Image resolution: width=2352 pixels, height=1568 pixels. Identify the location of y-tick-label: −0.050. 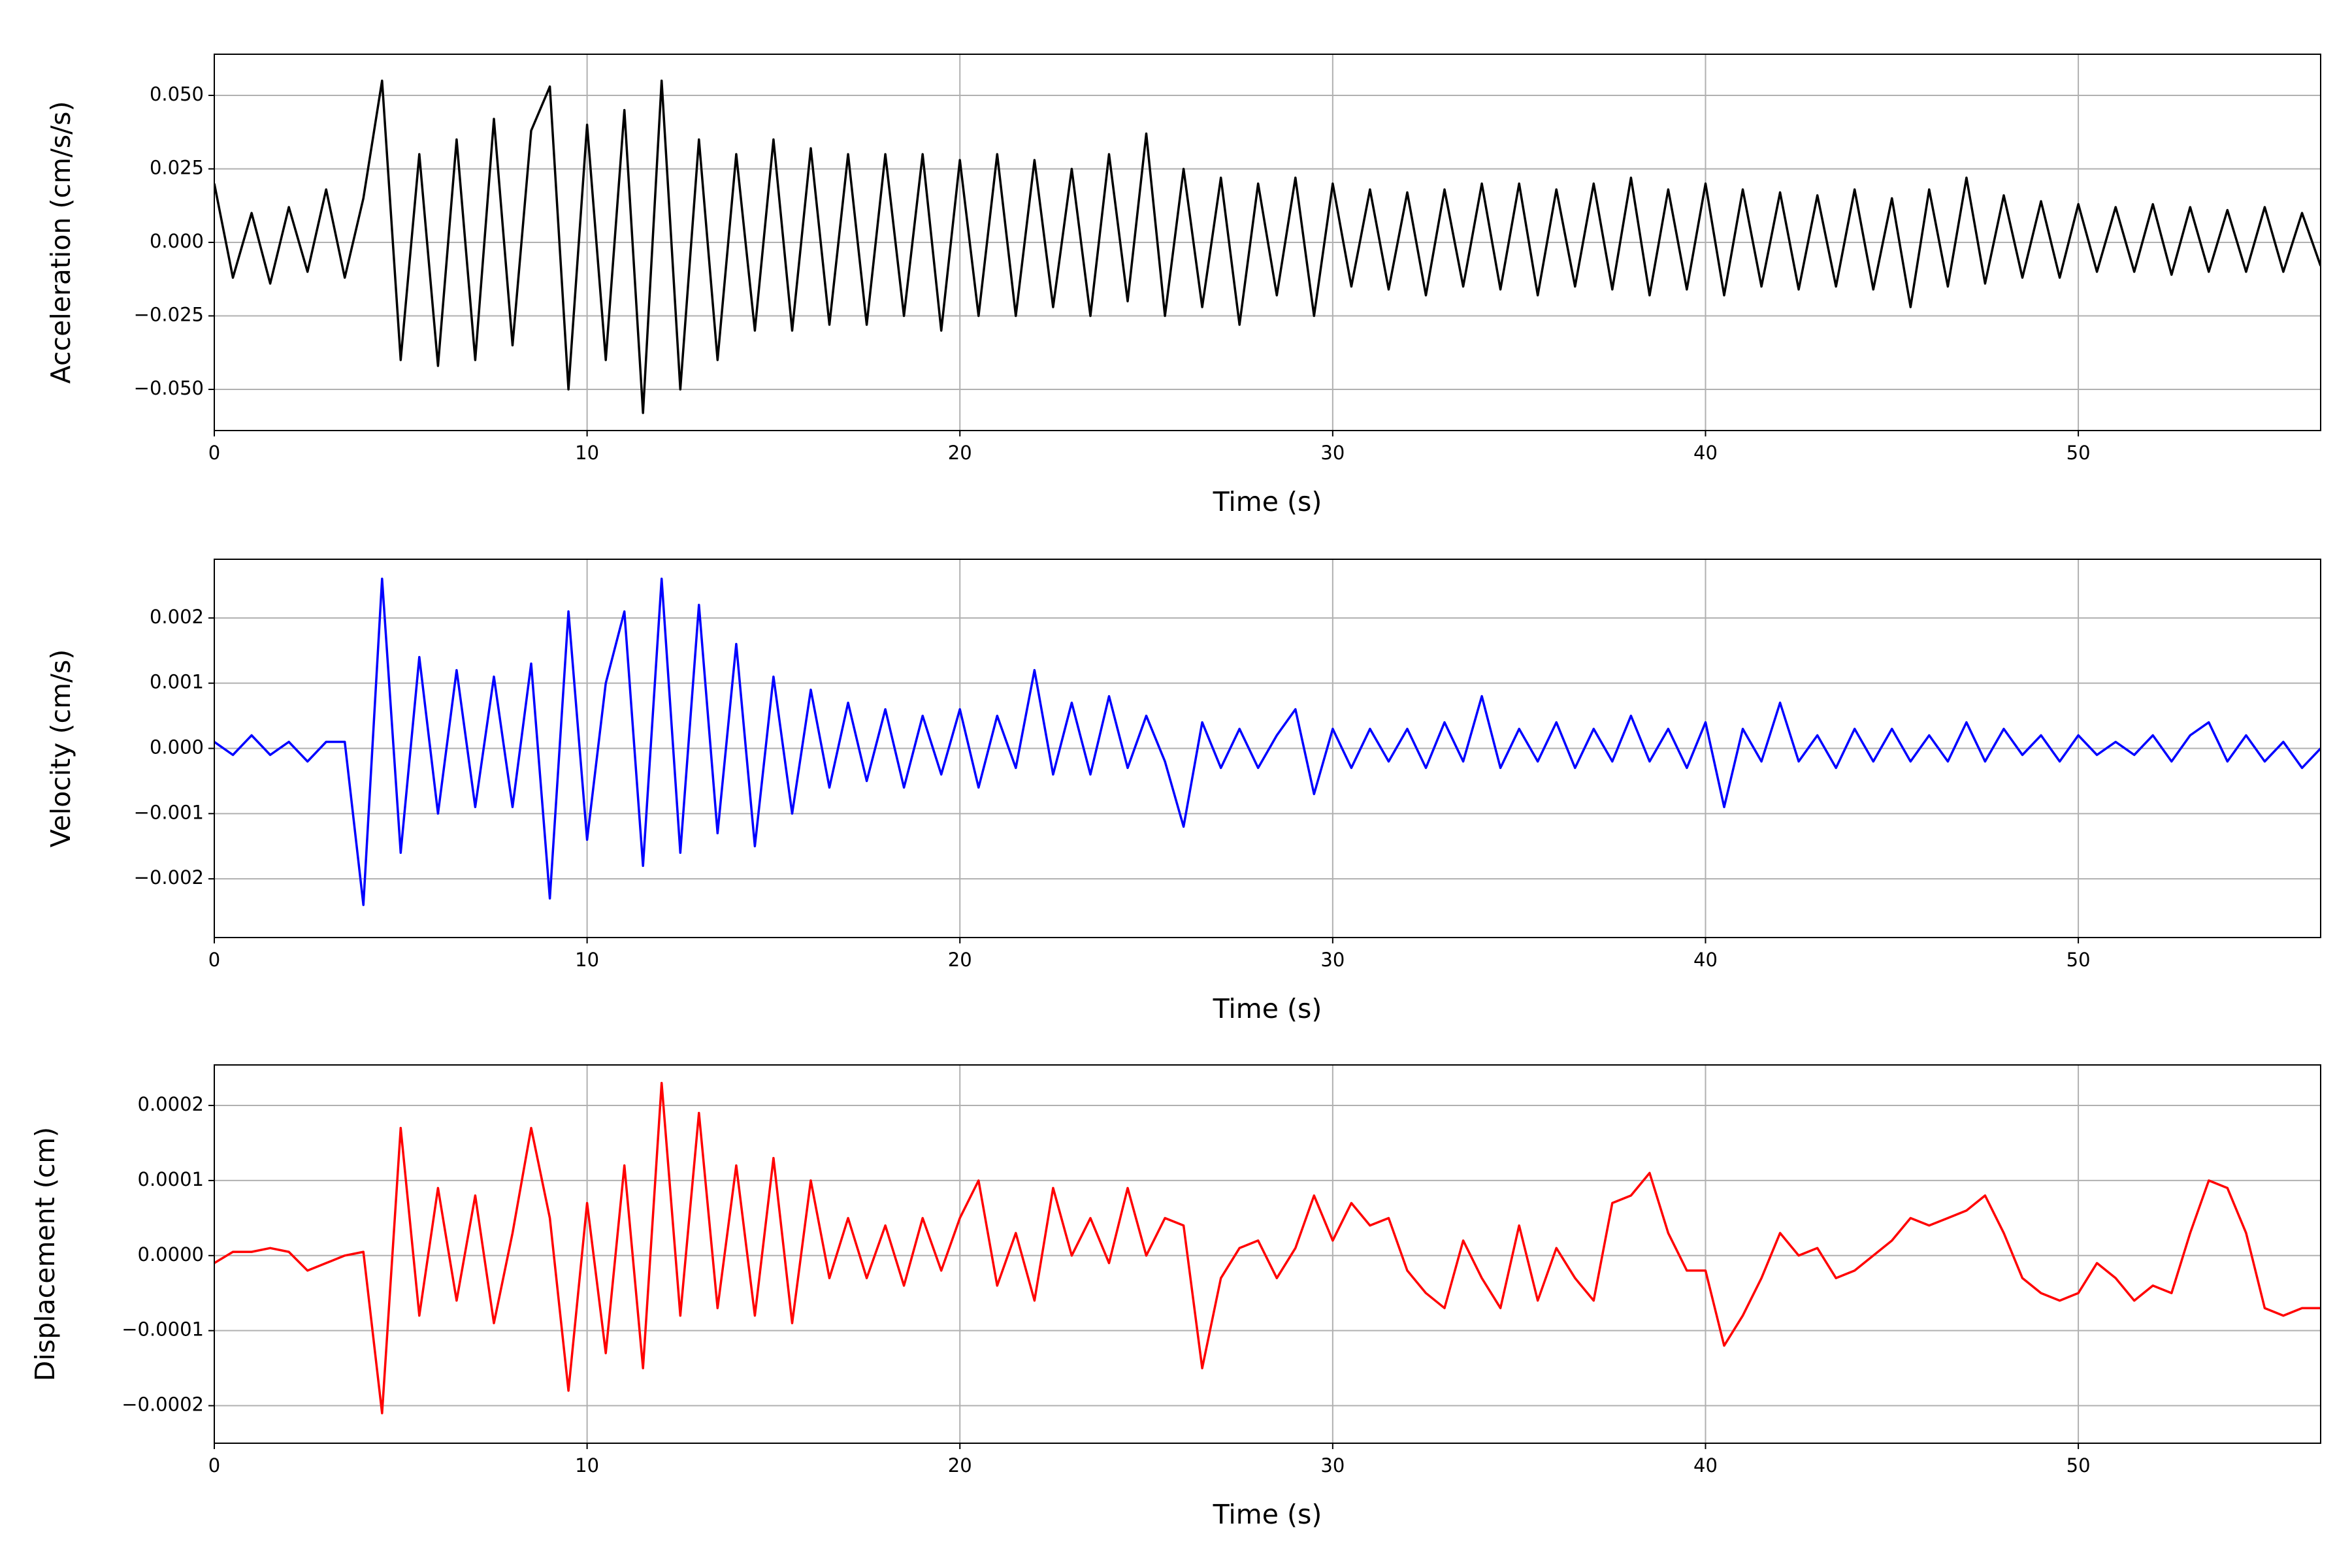
(169, 388).